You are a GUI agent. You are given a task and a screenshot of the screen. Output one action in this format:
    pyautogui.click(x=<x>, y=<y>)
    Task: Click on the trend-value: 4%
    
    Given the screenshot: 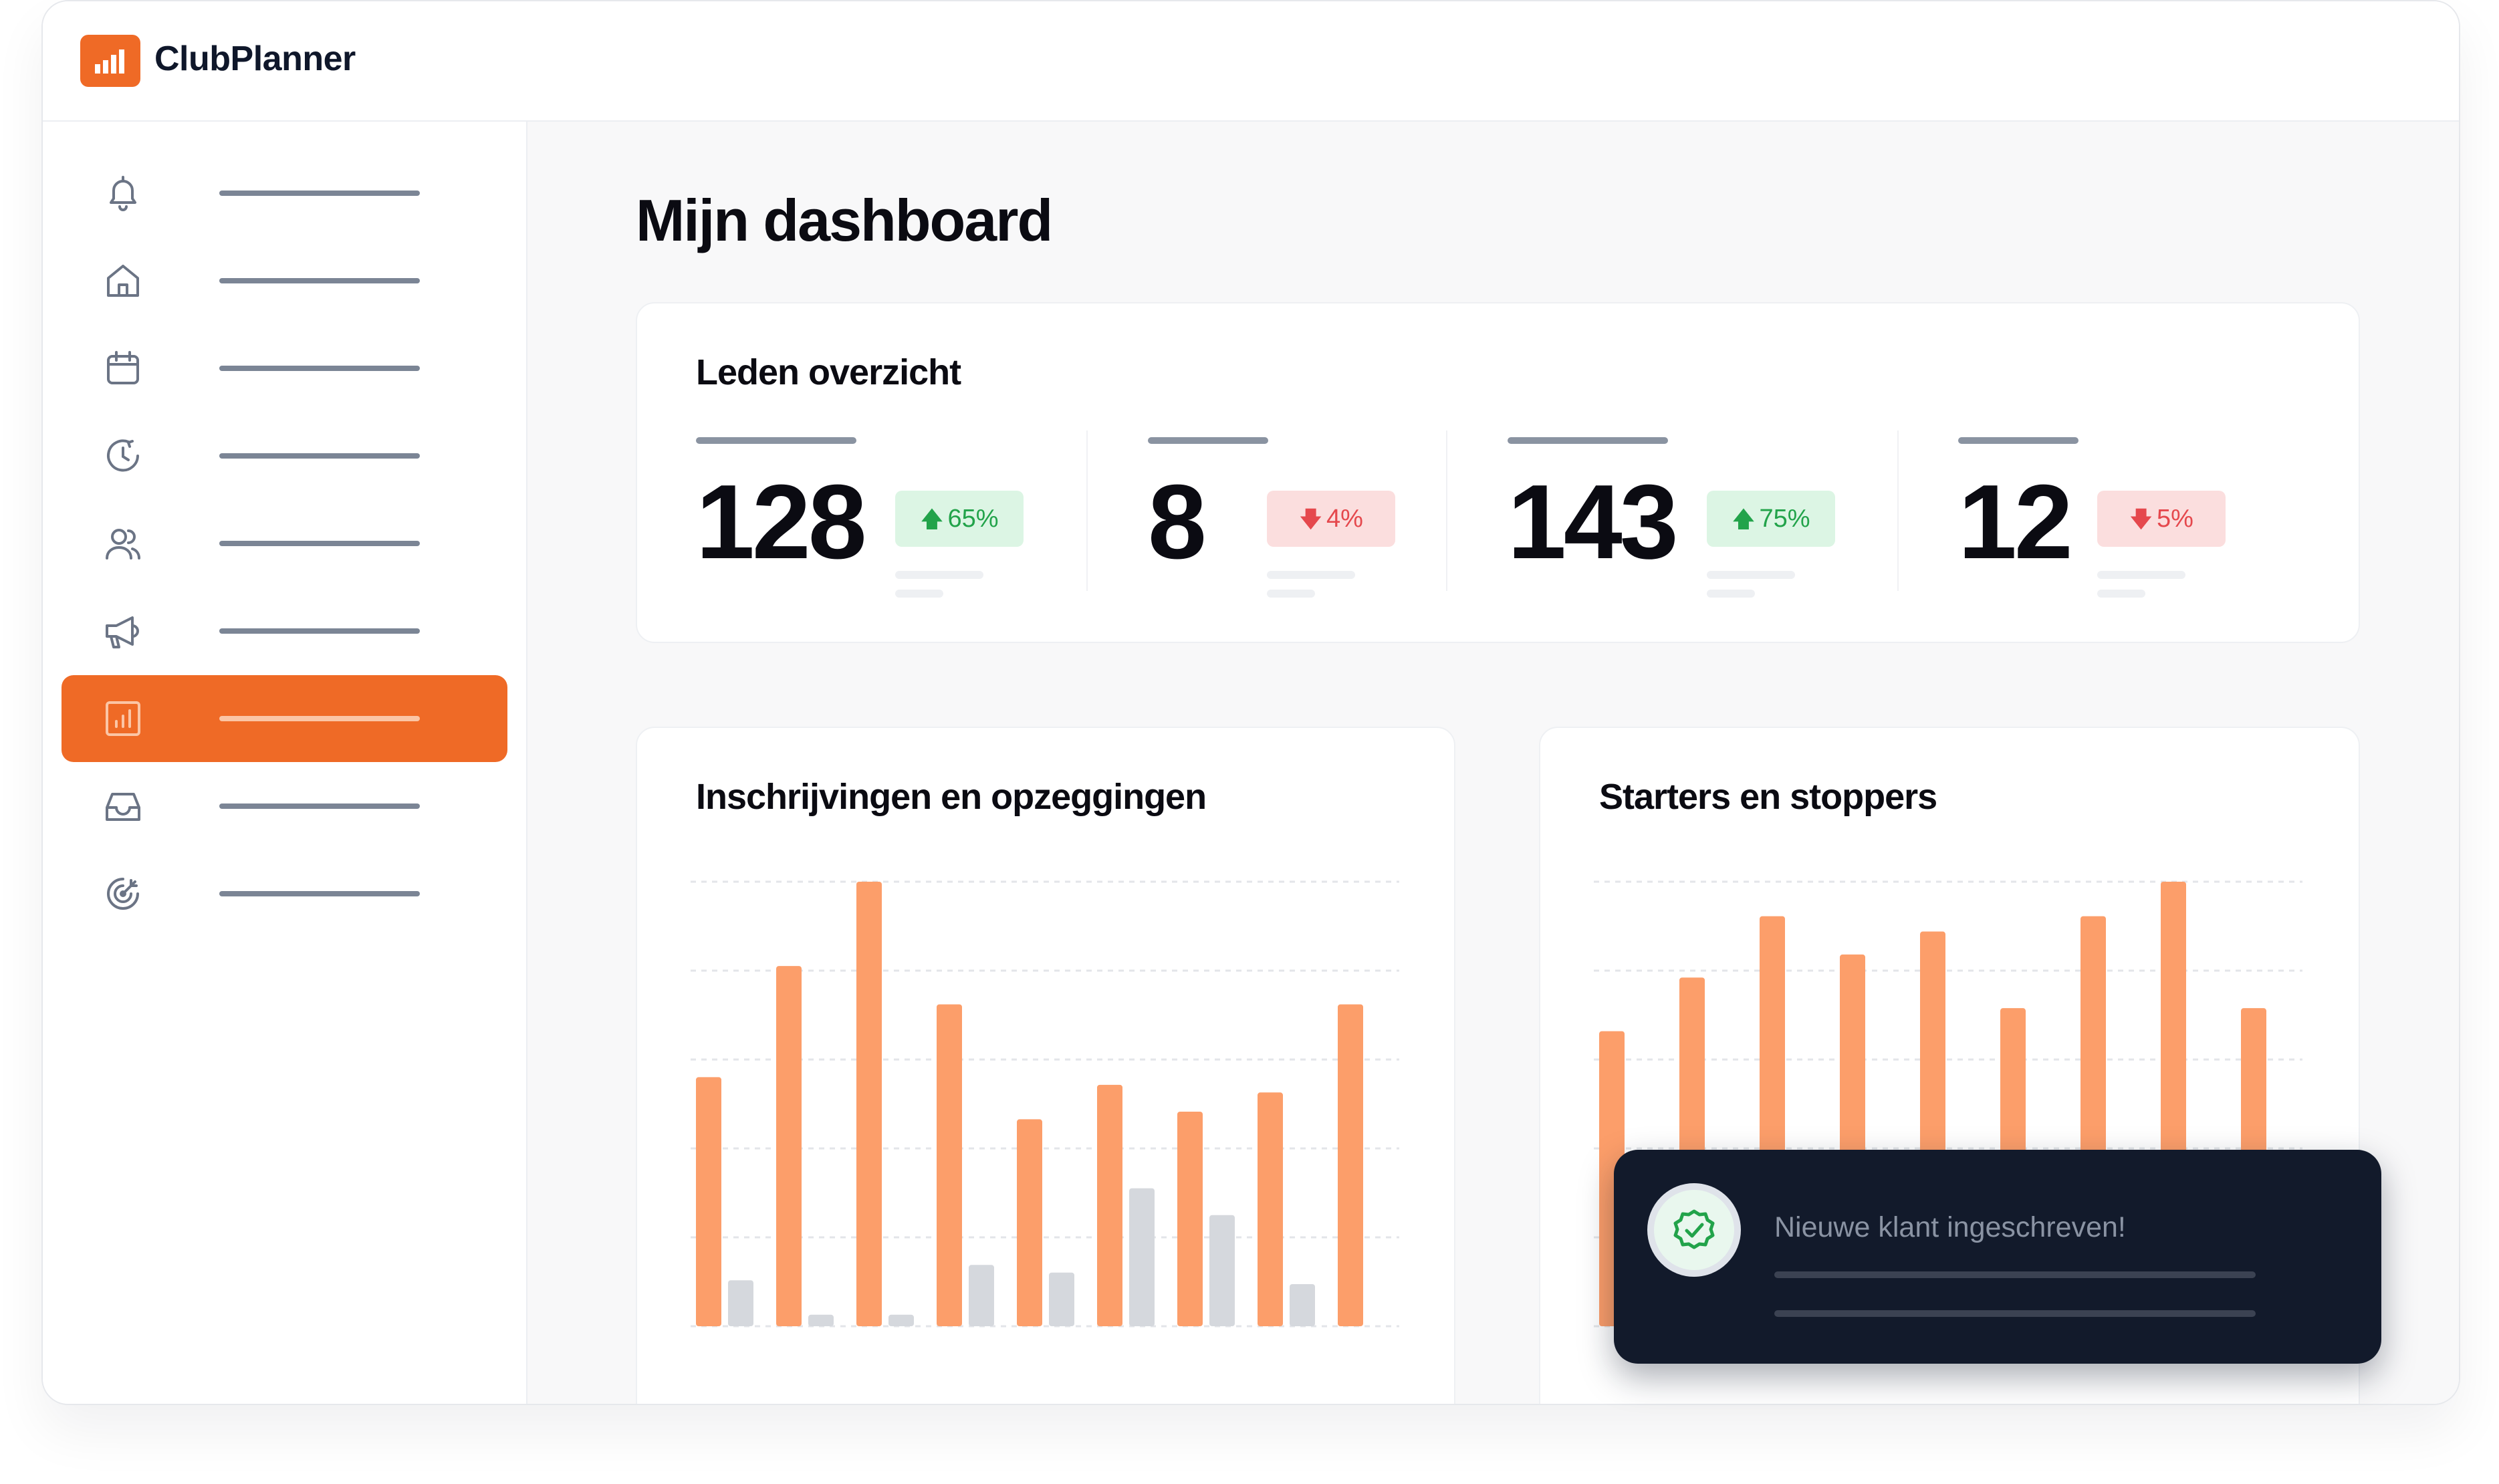 What is the action you would take?
    pyautogui.click(x=1344, y=519)
    